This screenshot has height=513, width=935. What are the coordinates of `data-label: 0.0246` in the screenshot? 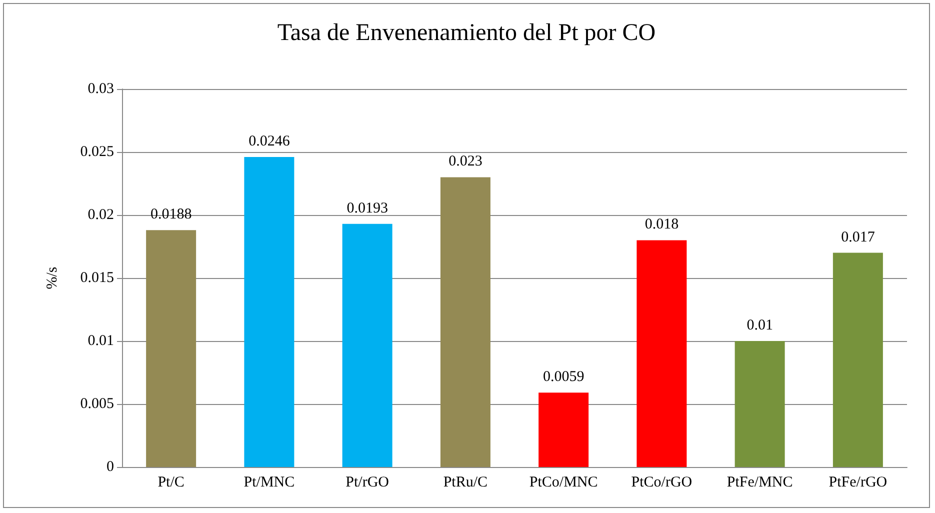 It's located at (269, 142).